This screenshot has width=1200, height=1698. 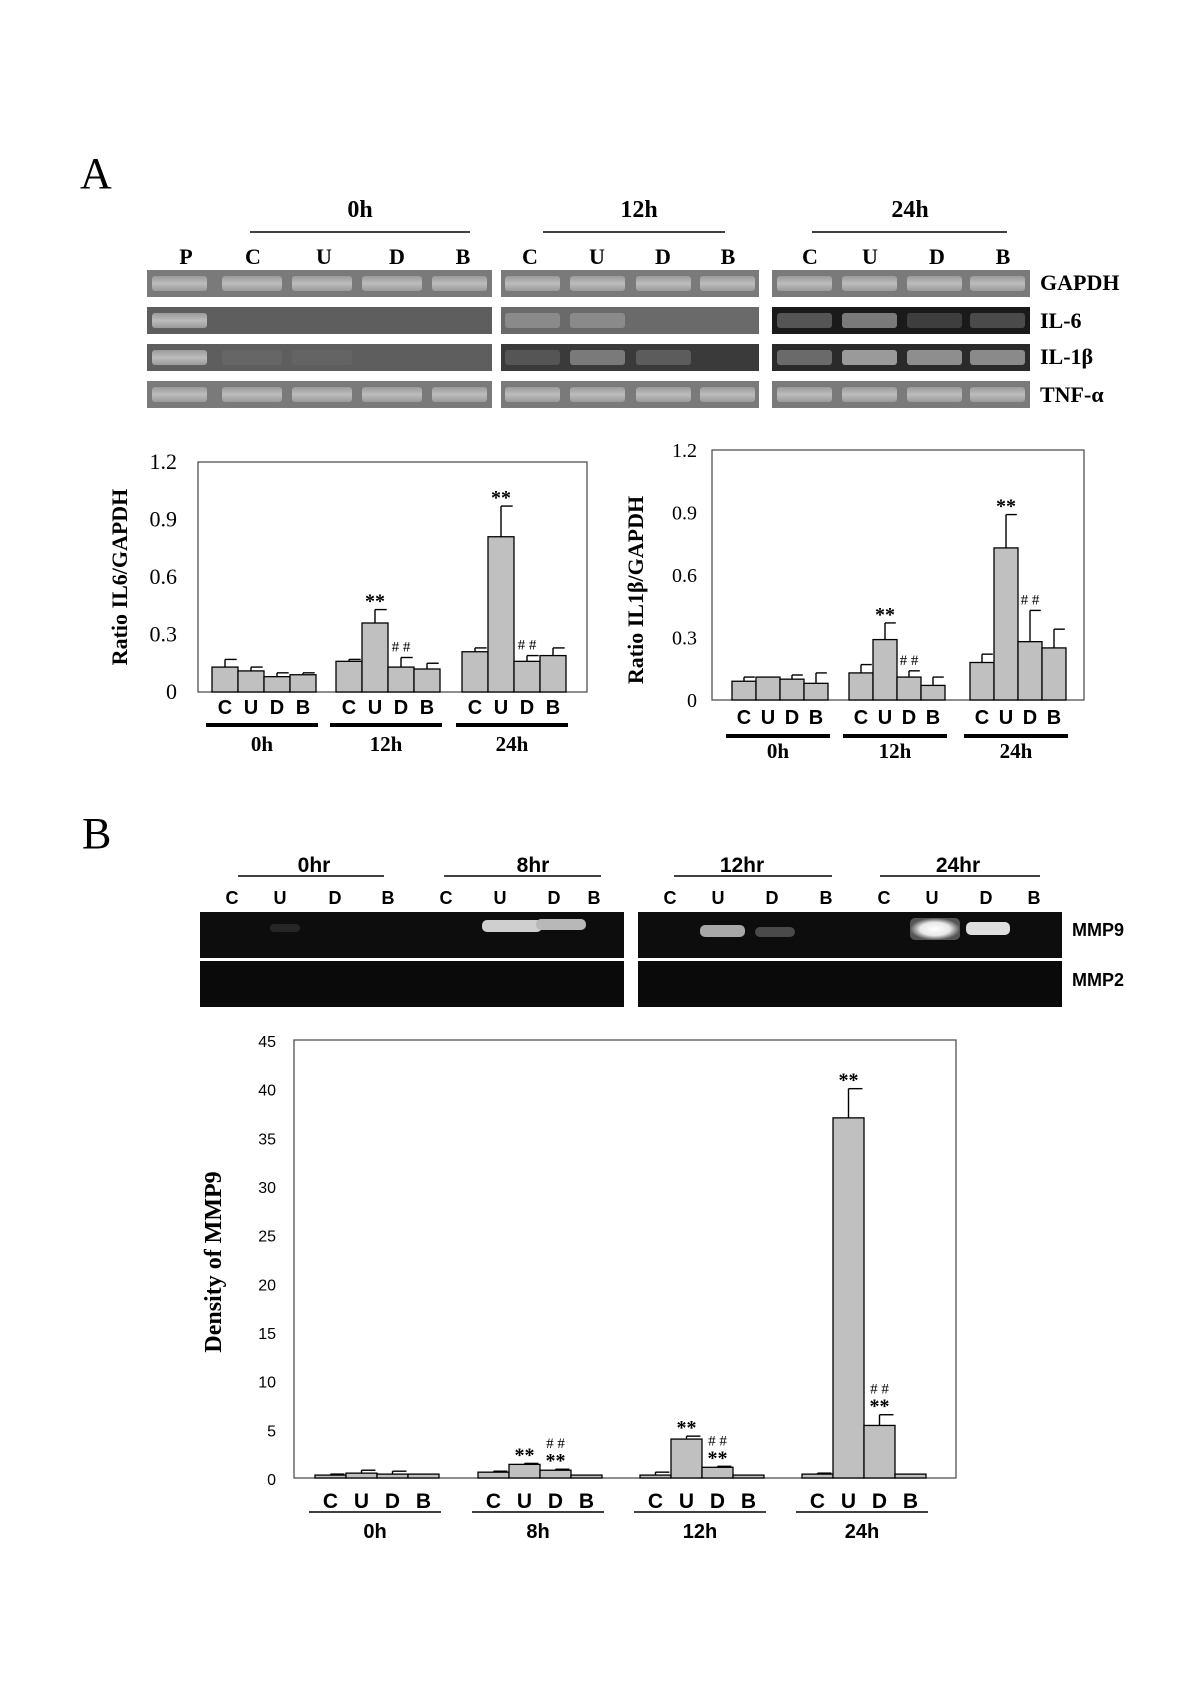 What do you see at coordinates (164, 634) in the screenshot?
I see `y-tick-label: 0.3` at bounding box center [164, 634].